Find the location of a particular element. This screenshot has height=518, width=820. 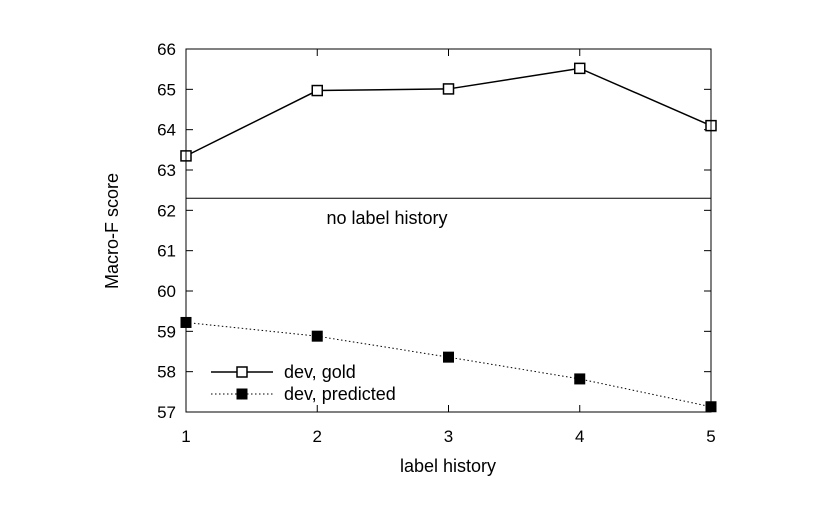

x-tick-label: 4 is located at coordinates (579, 436).